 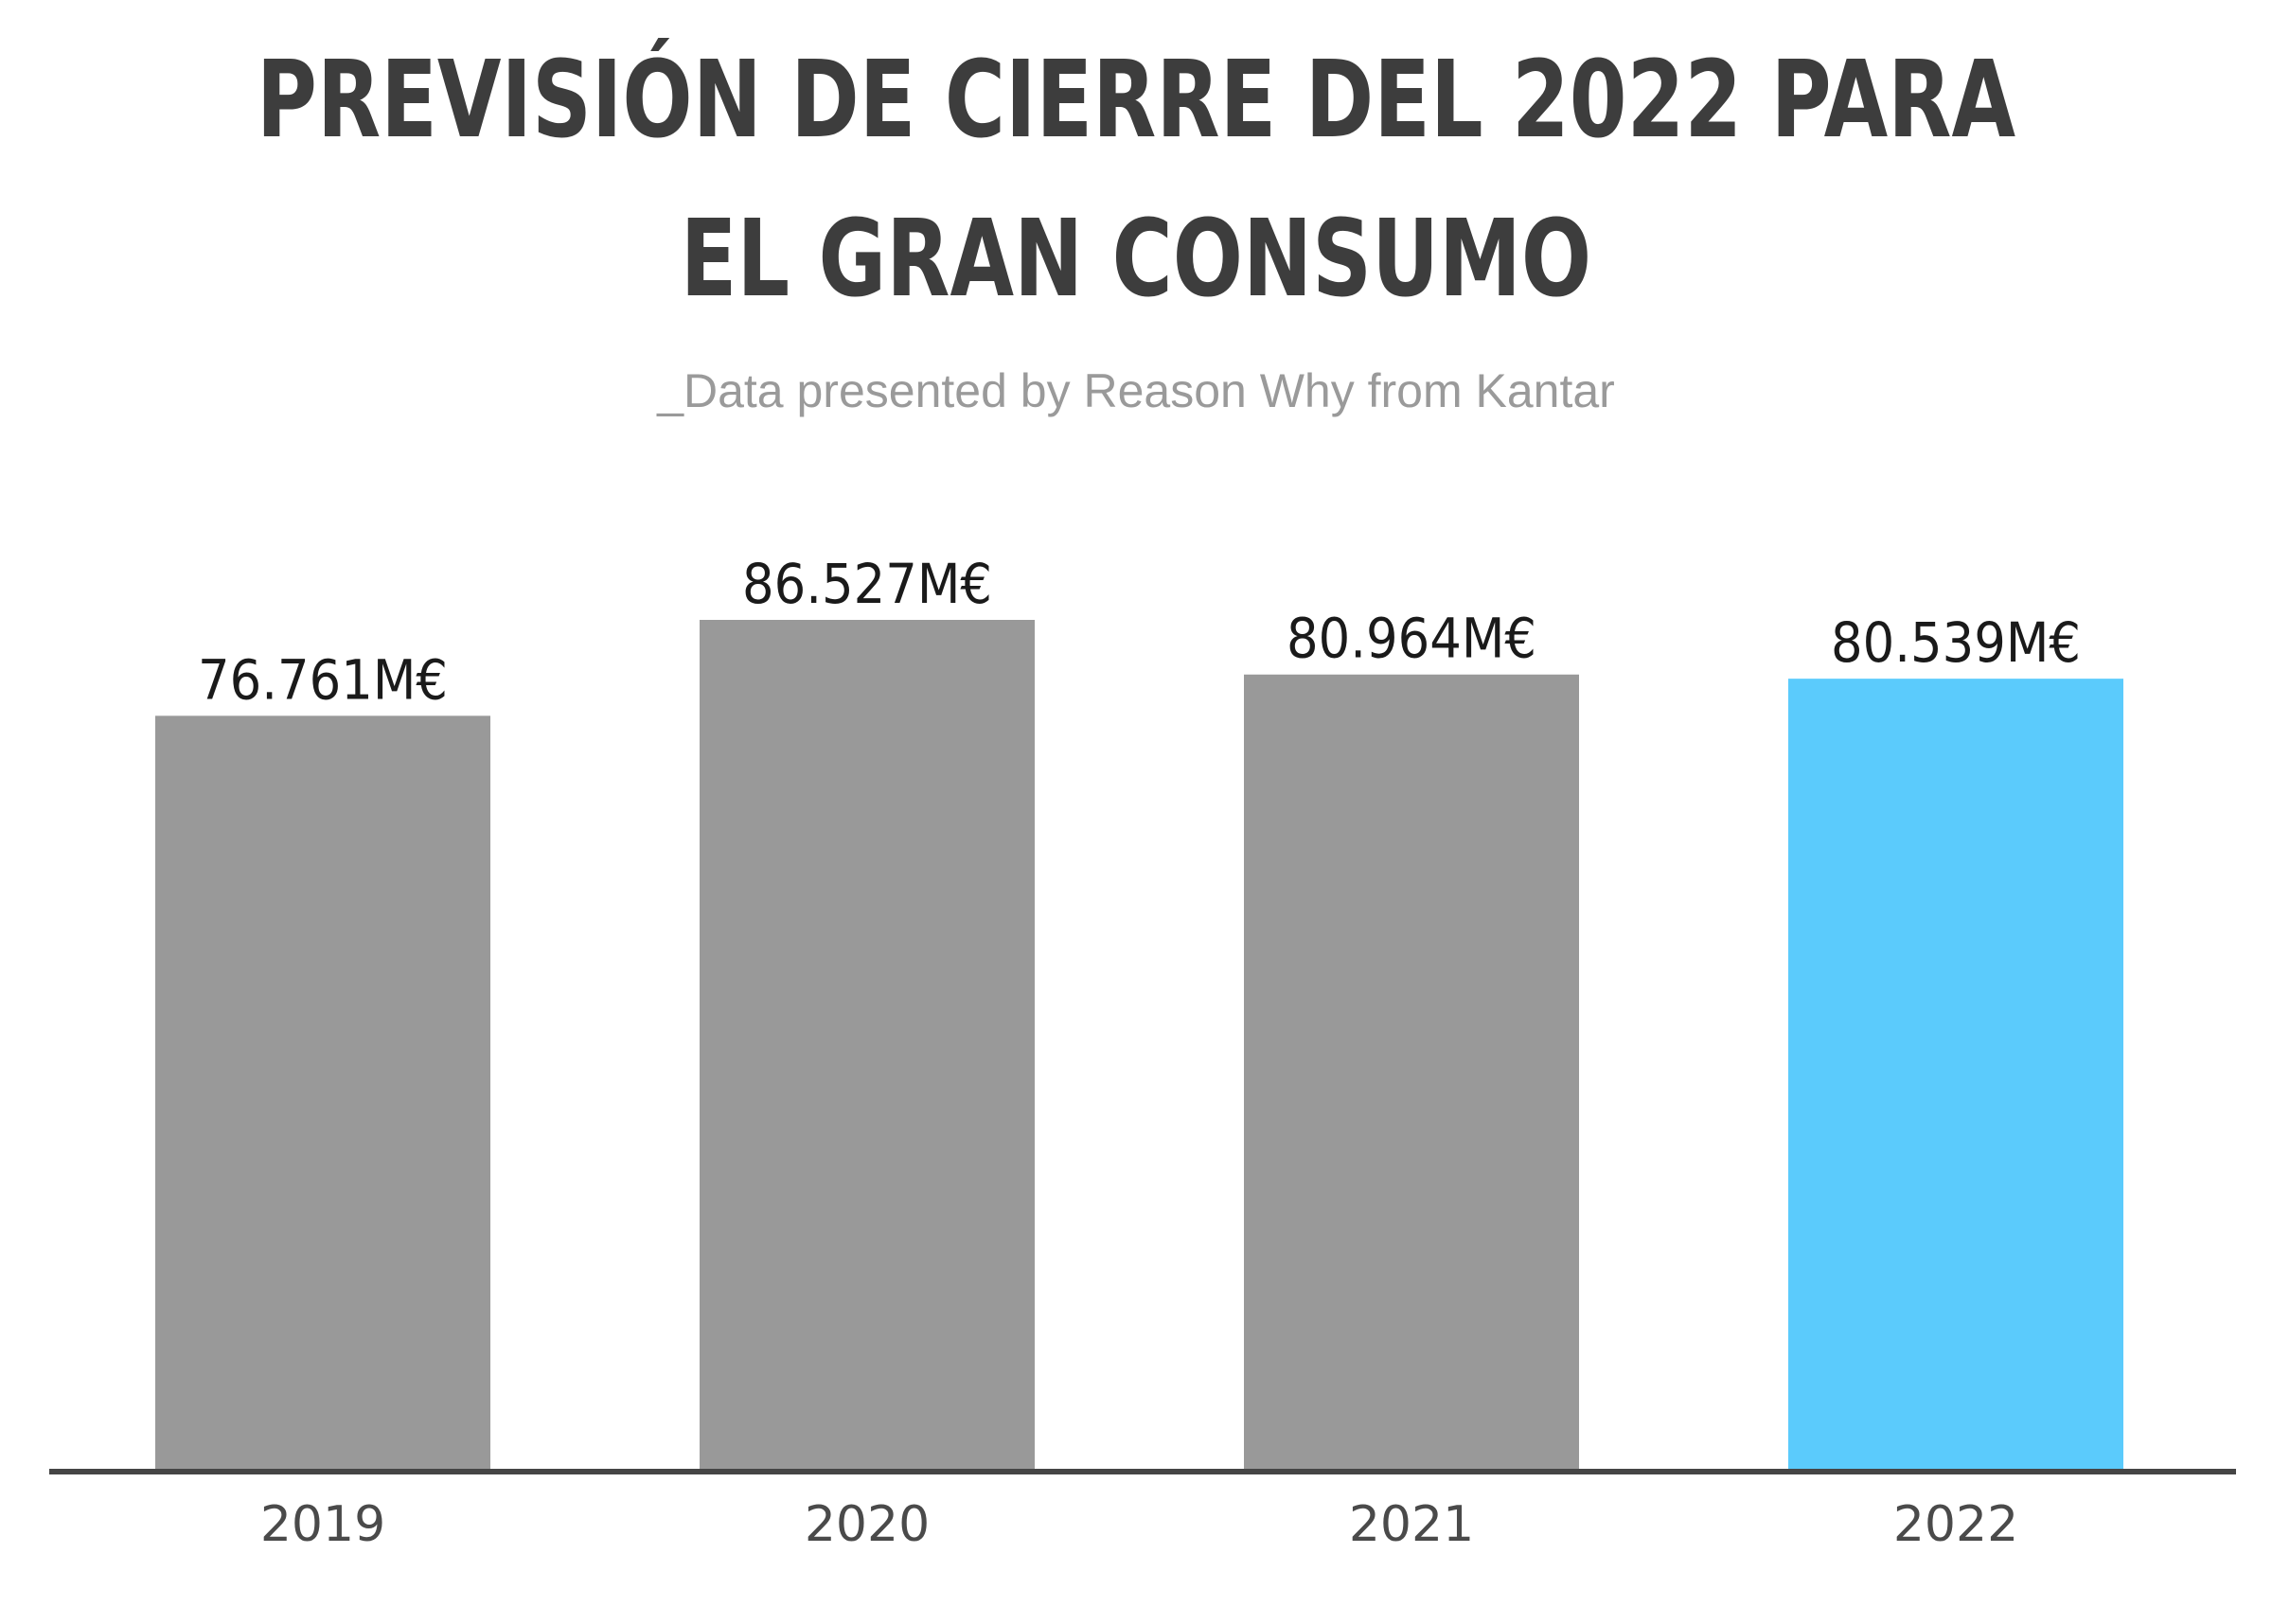 What do you see at coordinates (1411, 1525) in the screenshot?
I see `x-tick-label-2021: 2021` at bounding box center [1411, 1525].